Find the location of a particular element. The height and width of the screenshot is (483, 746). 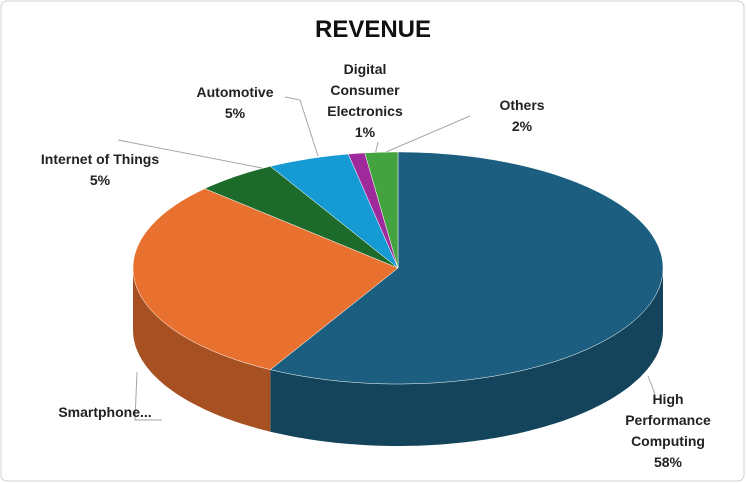

value-label: 1% is located at coordinates (365, 132).